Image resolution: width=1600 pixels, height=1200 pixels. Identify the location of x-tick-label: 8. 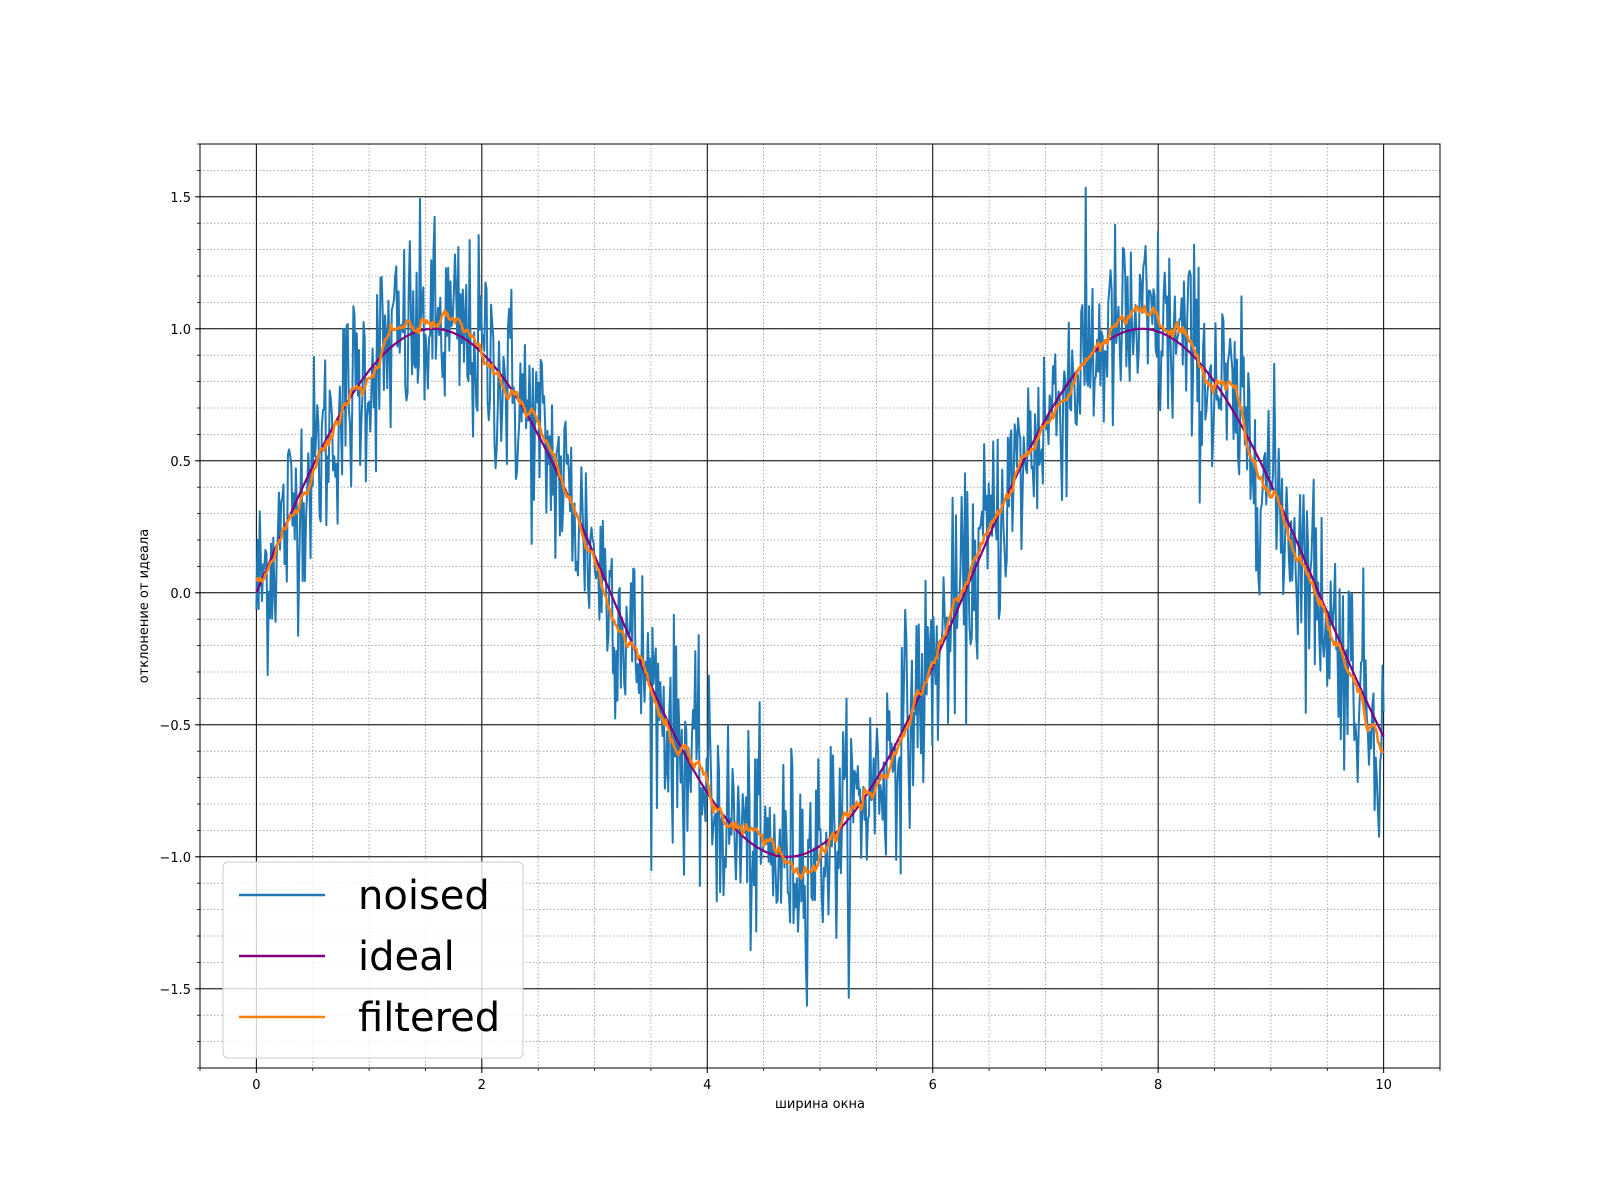
(1158, 1085).